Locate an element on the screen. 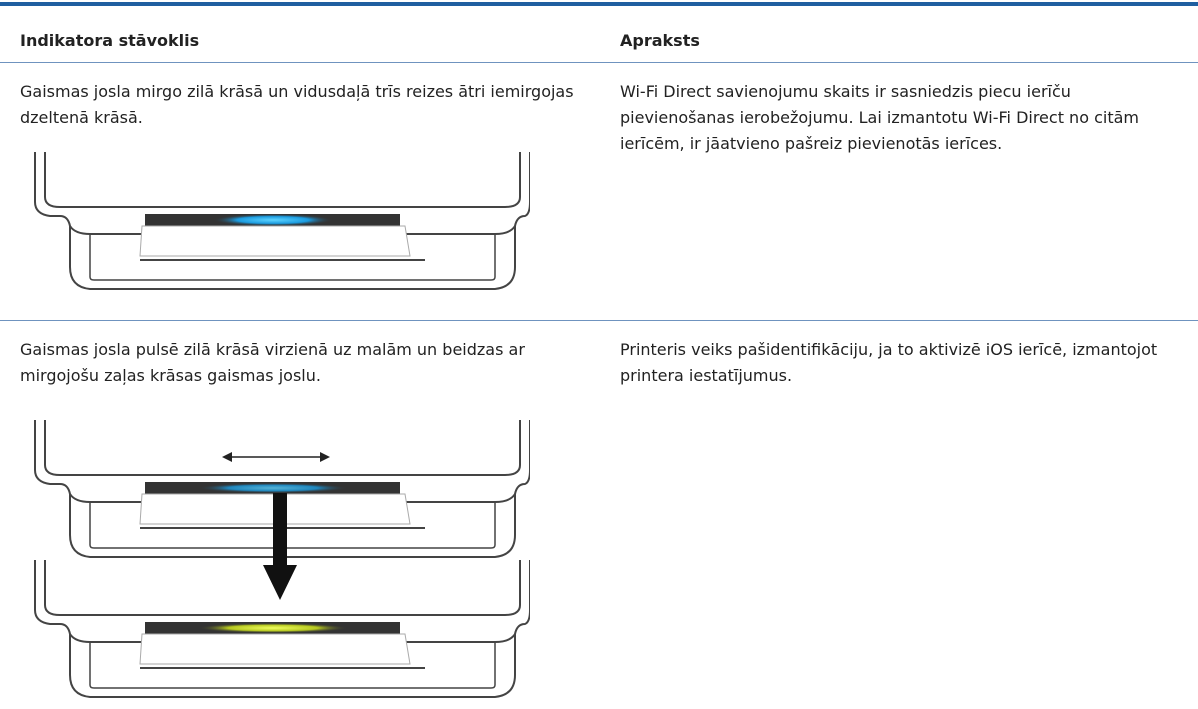 This screenshot has width=1198, height=709. column-header: Indikatora stāvoklis is located at coordinates (110, 40).